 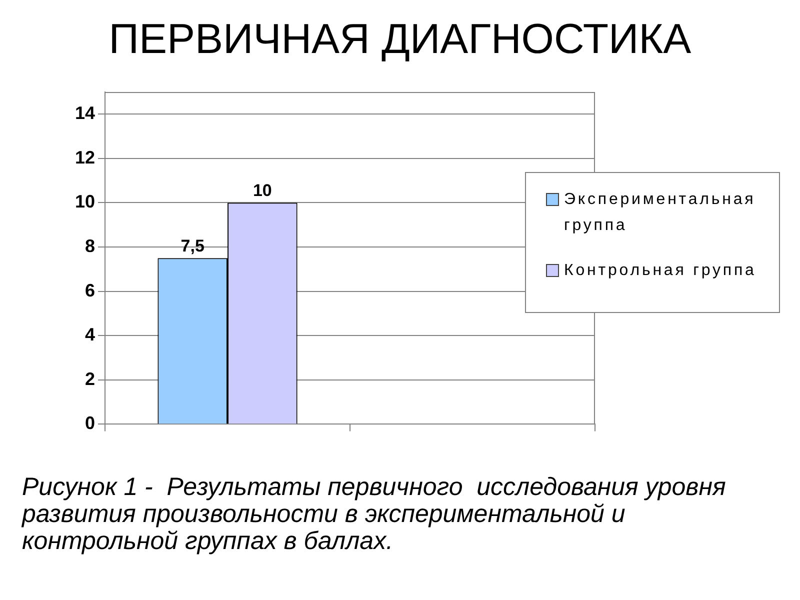 What do you see at coordinates (90, 334) in the screenshot?
I see `y-tick-label: 4` at bounding box center [90, 334].